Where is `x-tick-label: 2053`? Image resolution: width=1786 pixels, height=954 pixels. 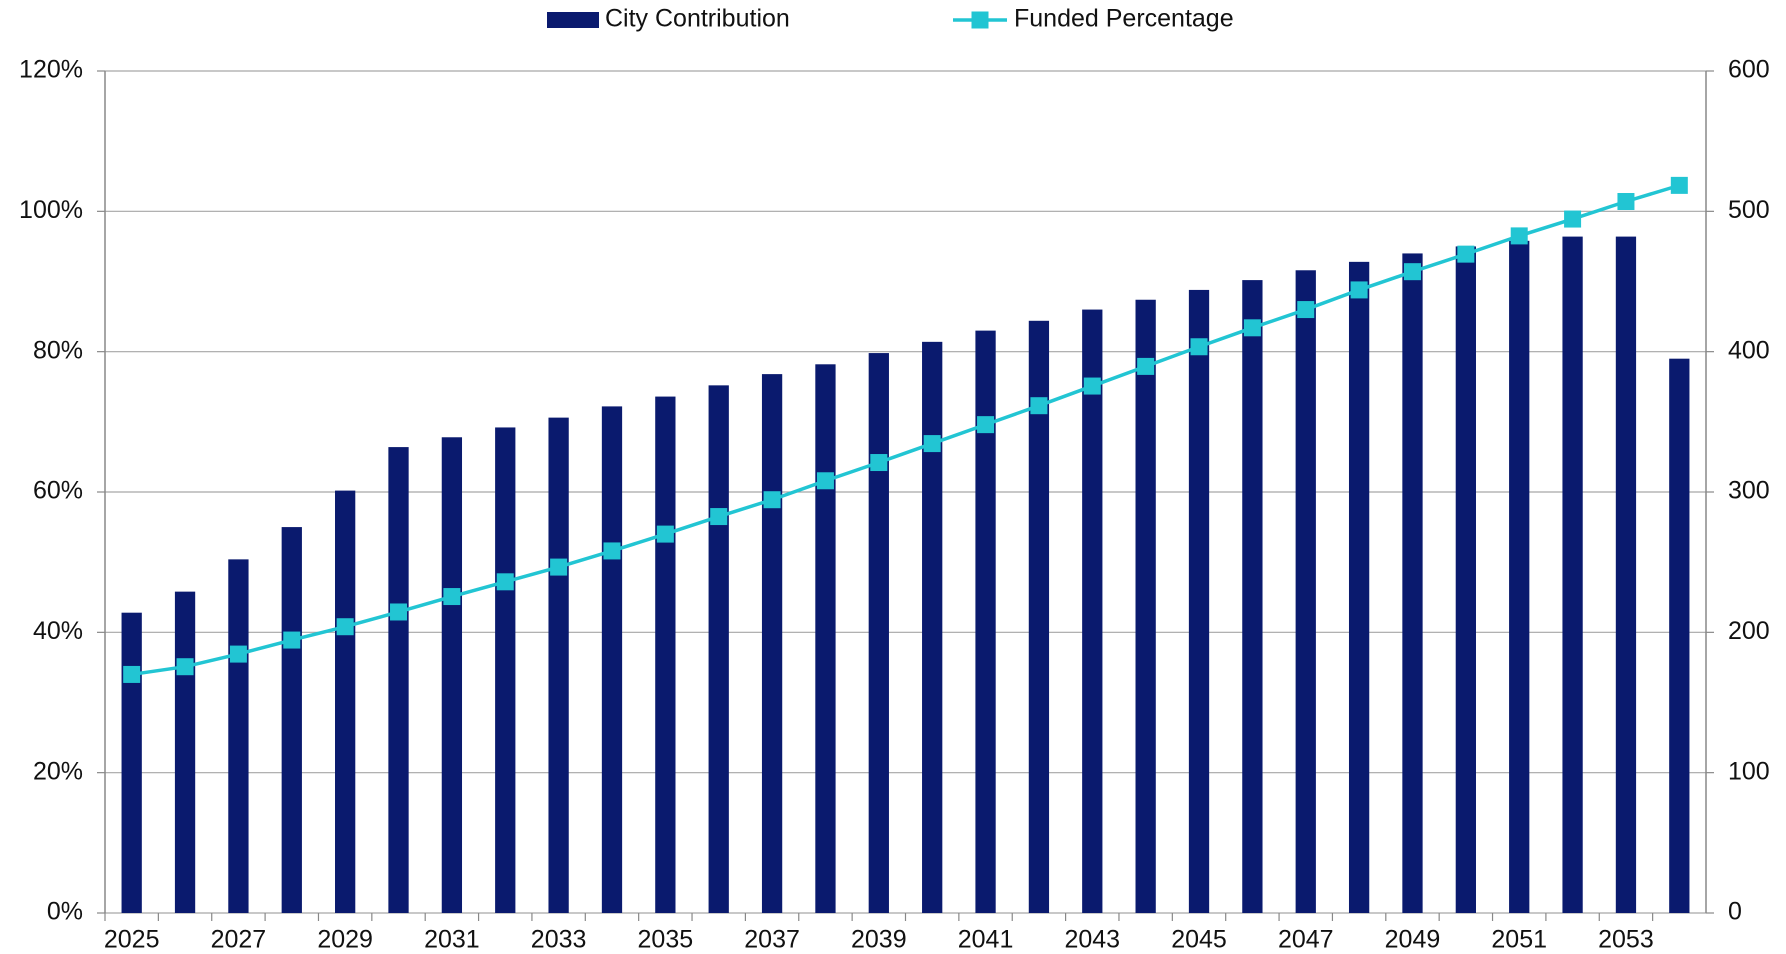 x-tick-label: 2053 is located at coordinates (1626, 940).